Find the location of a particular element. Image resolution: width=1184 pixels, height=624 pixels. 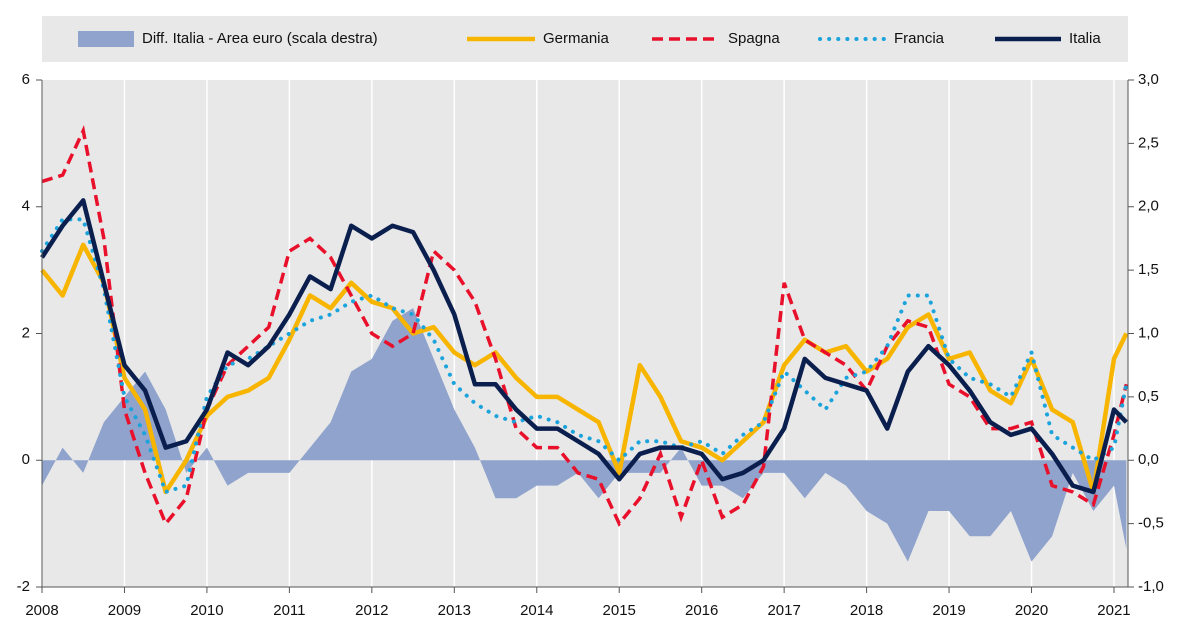

x-tick-label: 2016 is located at coordinates (701, 610).